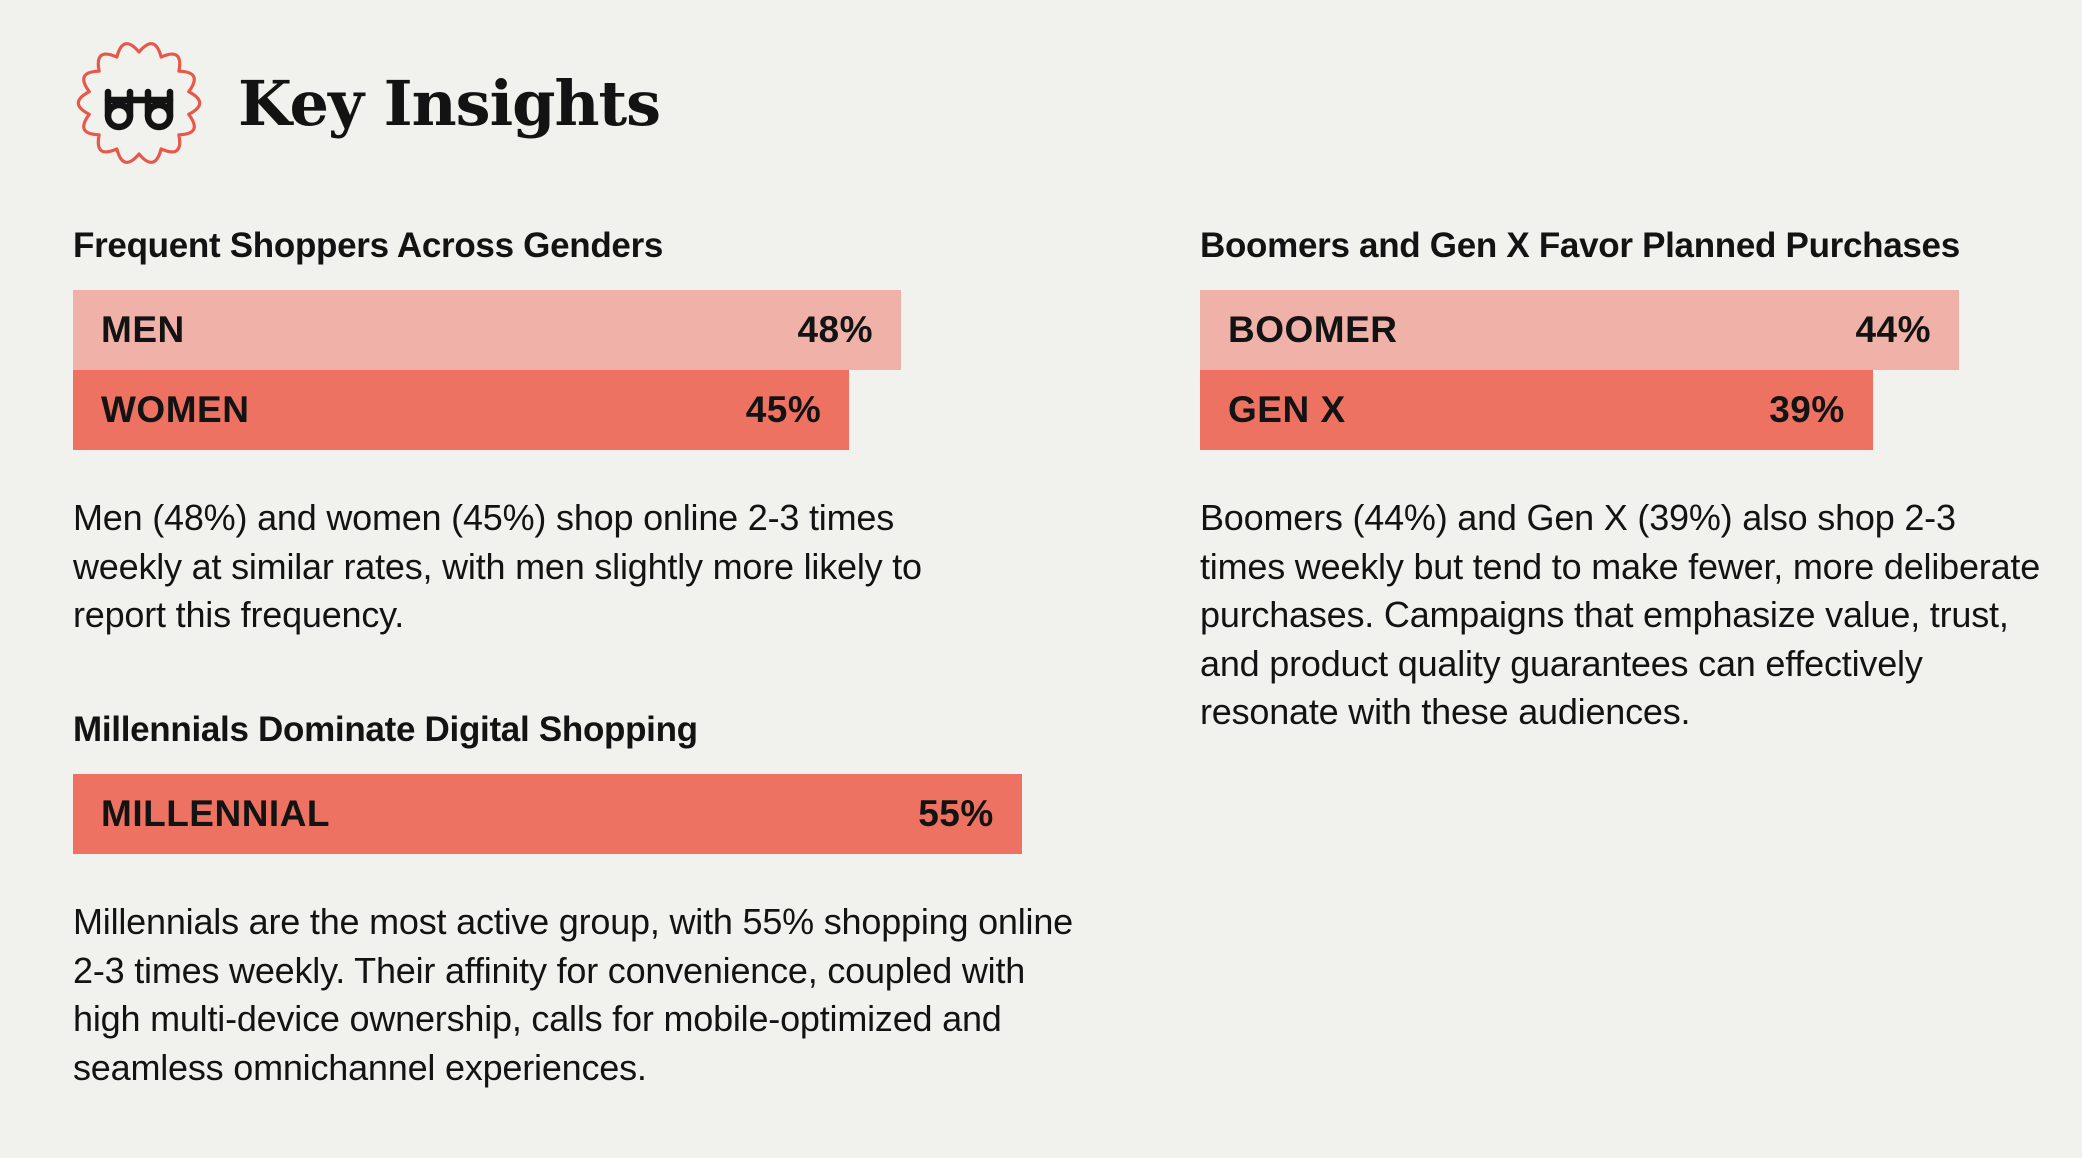 The image size is (2082, 1158). Describe the element at coordinates (1536, 410) in the screenshot. I see `bar-gen-x: GEN X 39%` at that location.